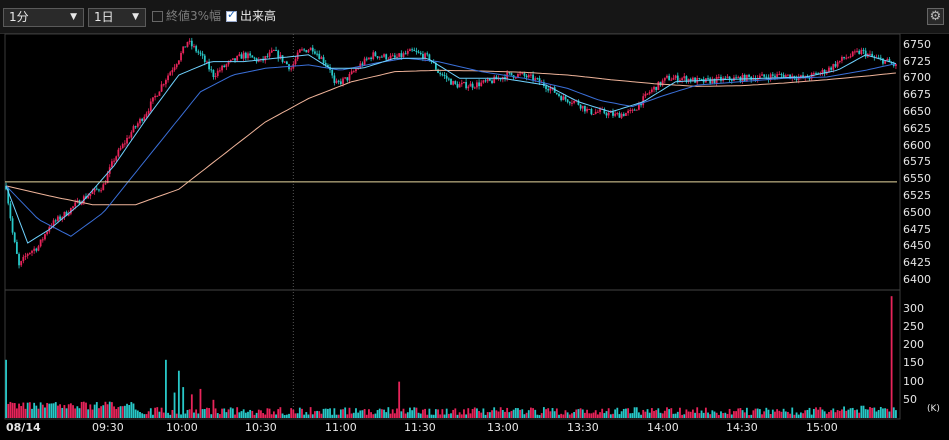 Image resolution: width=949 pixels, height=440 pixels. I want to click on interval-select: 1分 ▼, so click(43, 17).